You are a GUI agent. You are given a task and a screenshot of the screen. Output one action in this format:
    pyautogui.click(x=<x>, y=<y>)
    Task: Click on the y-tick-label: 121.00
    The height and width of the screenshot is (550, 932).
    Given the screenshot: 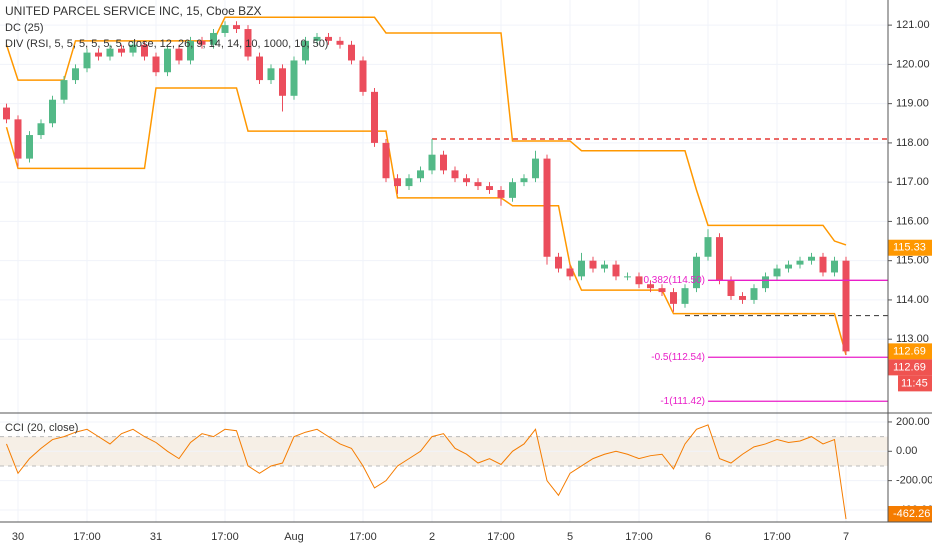 What is the action you would take?
    pyautogui.click(x=913, y=25)
    